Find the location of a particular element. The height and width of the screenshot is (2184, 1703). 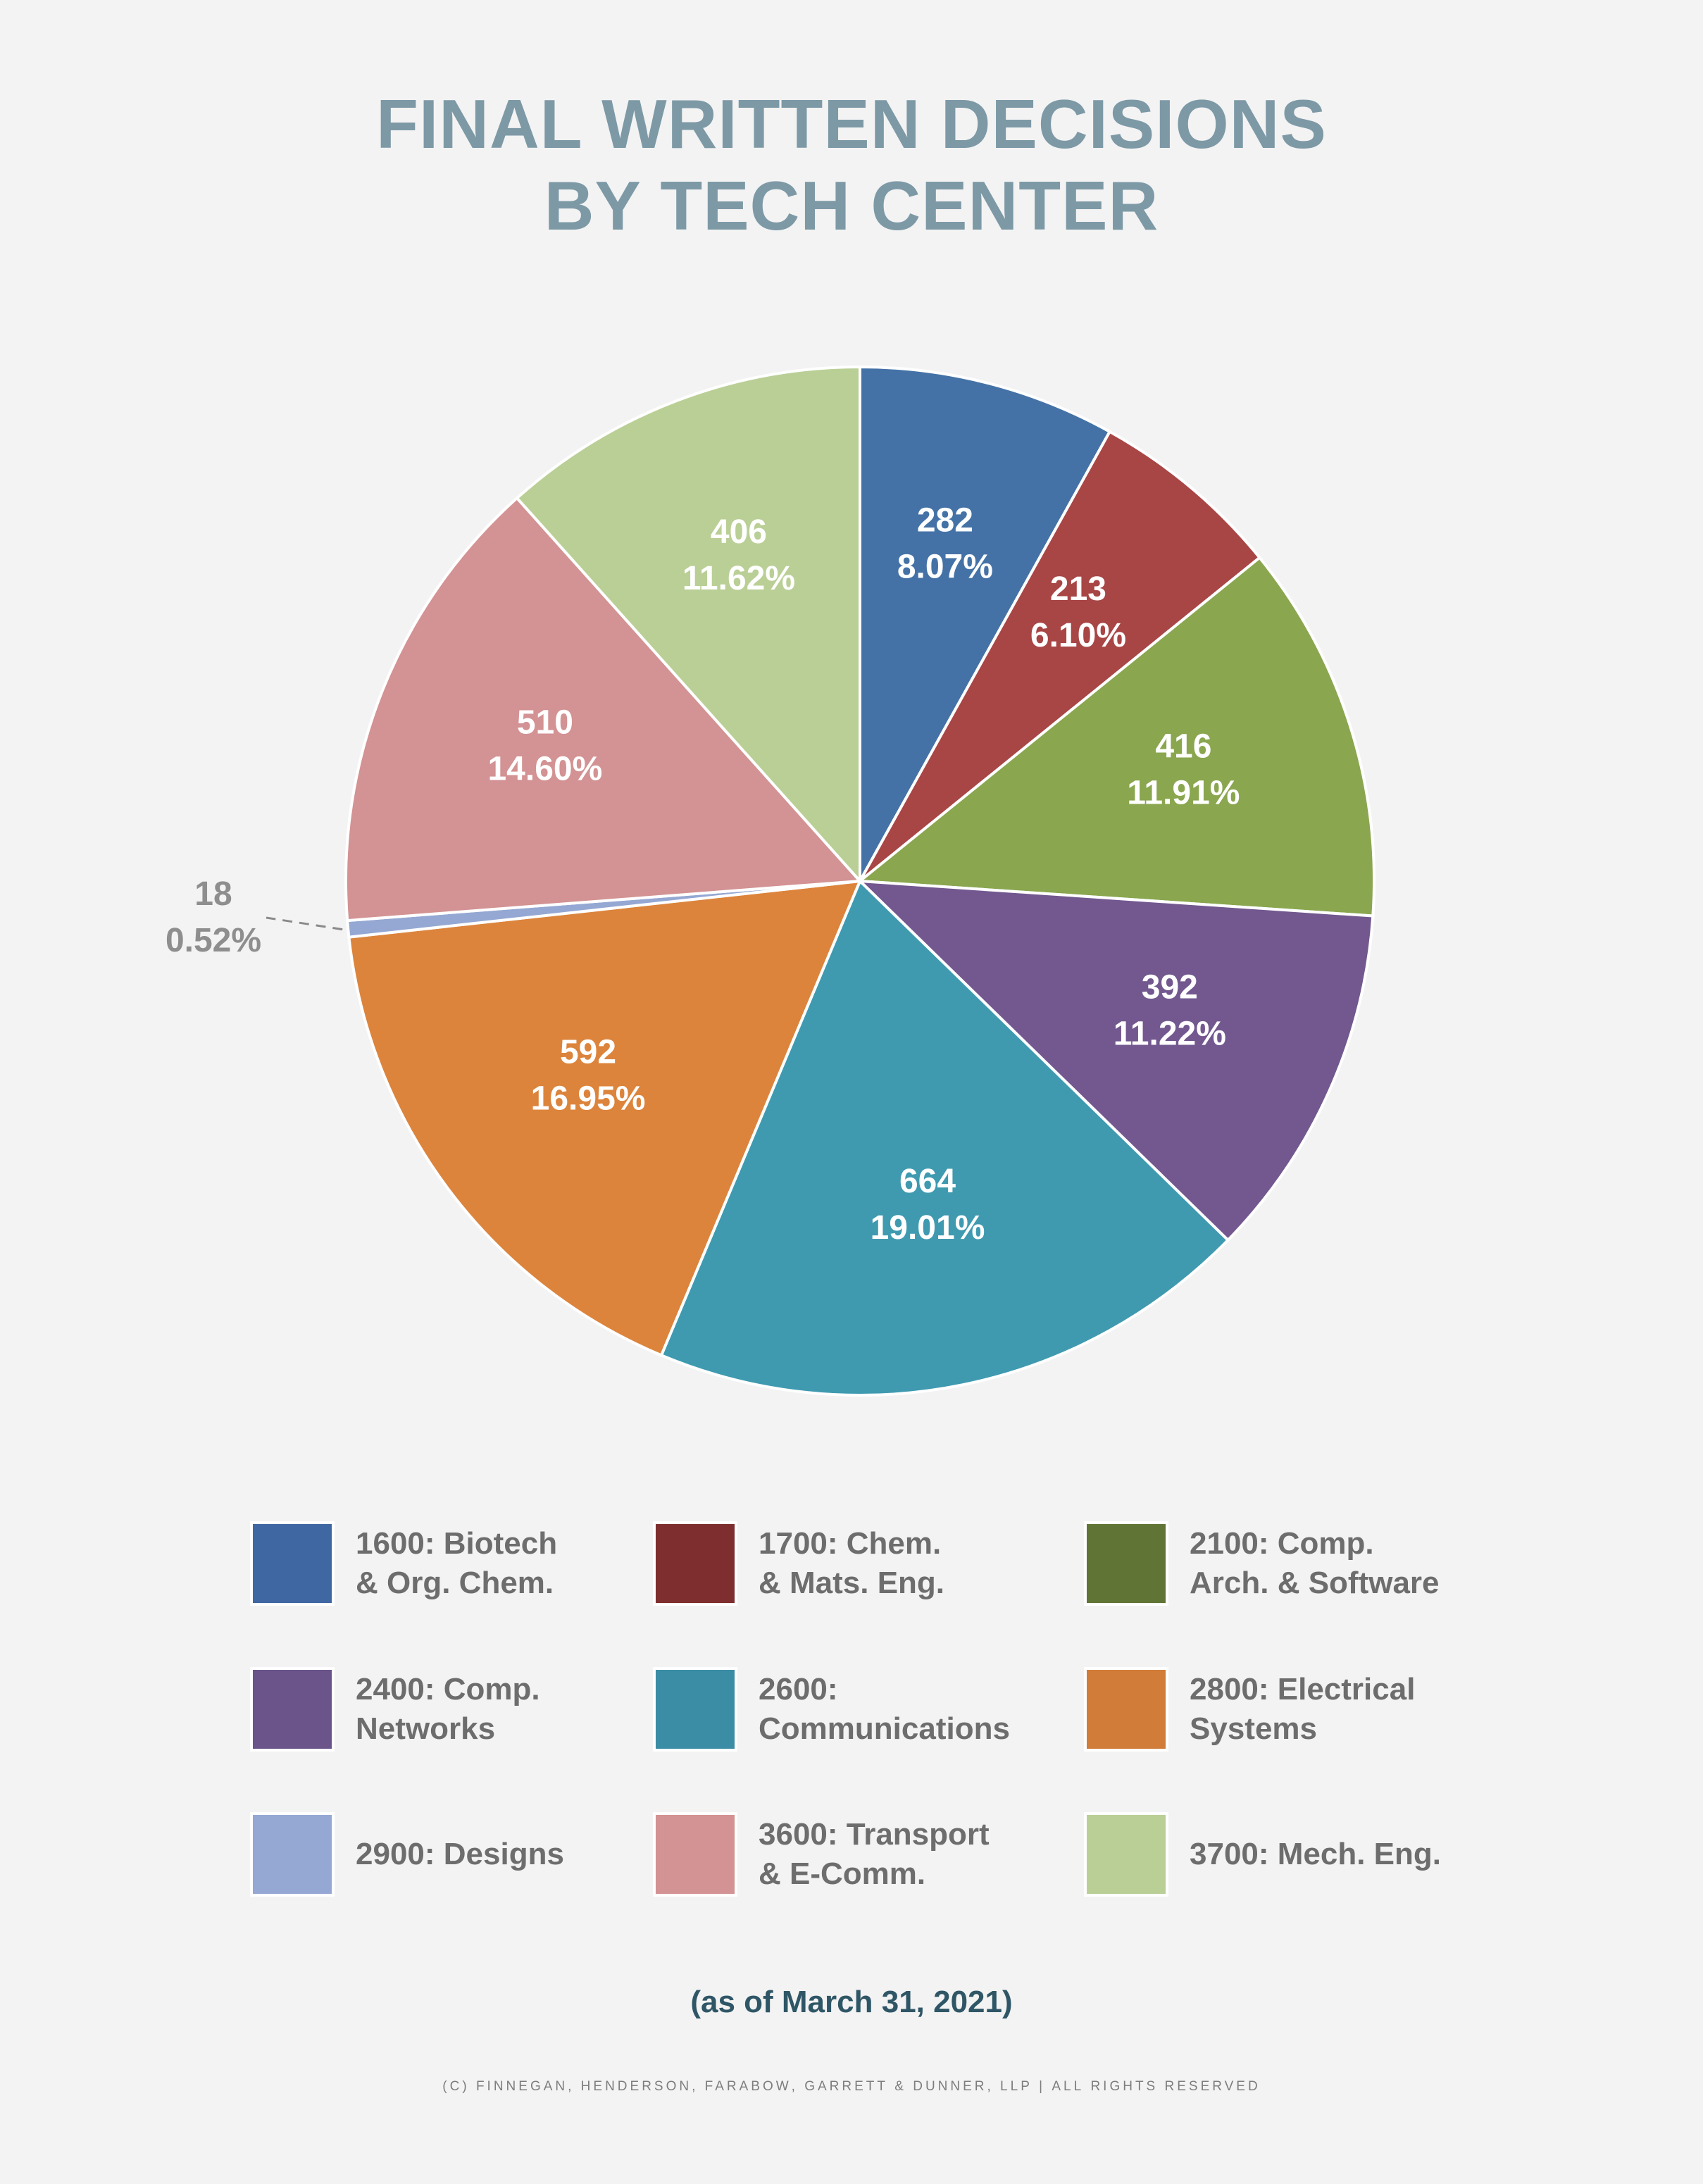

slice-value-label: 18 is located at coordinates (213, 894).